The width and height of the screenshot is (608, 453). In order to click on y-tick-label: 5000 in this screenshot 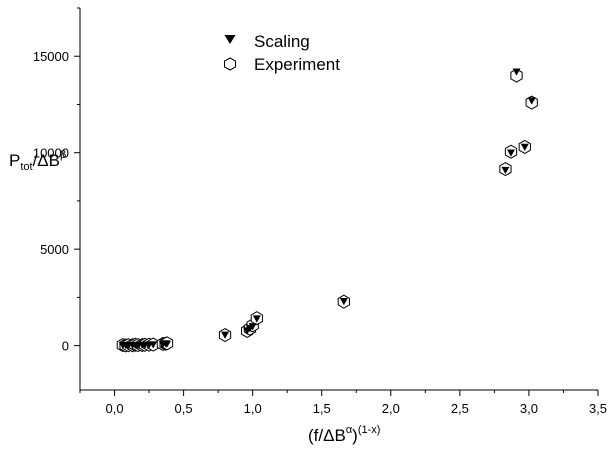, I will do `click(54, 249)`.